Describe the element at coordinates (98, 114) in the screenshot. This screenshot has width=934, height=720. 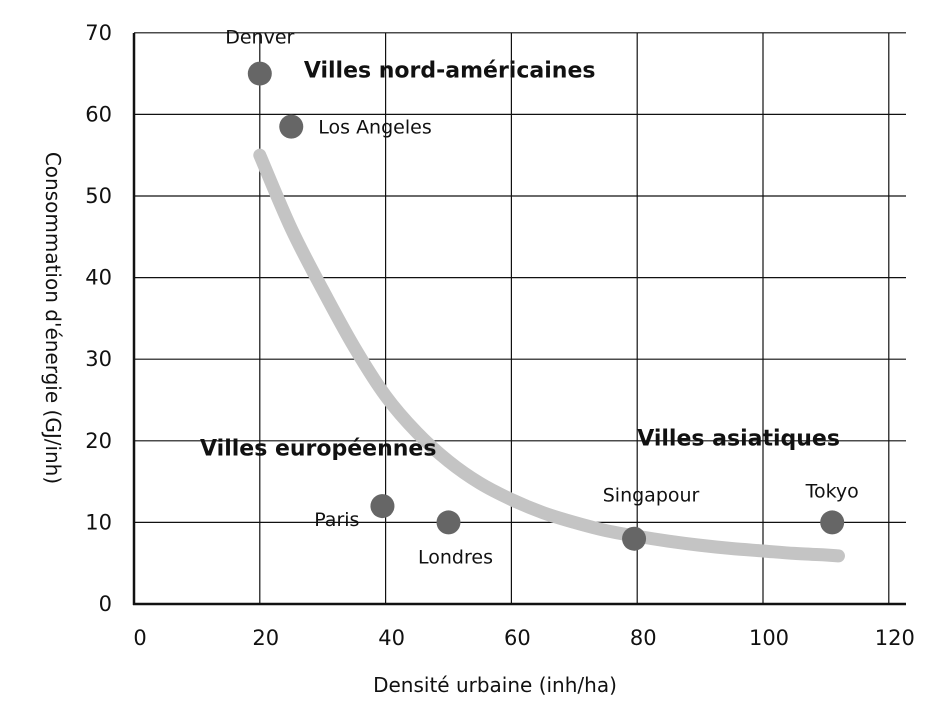
I see `y-tick-label: 60` at that location.